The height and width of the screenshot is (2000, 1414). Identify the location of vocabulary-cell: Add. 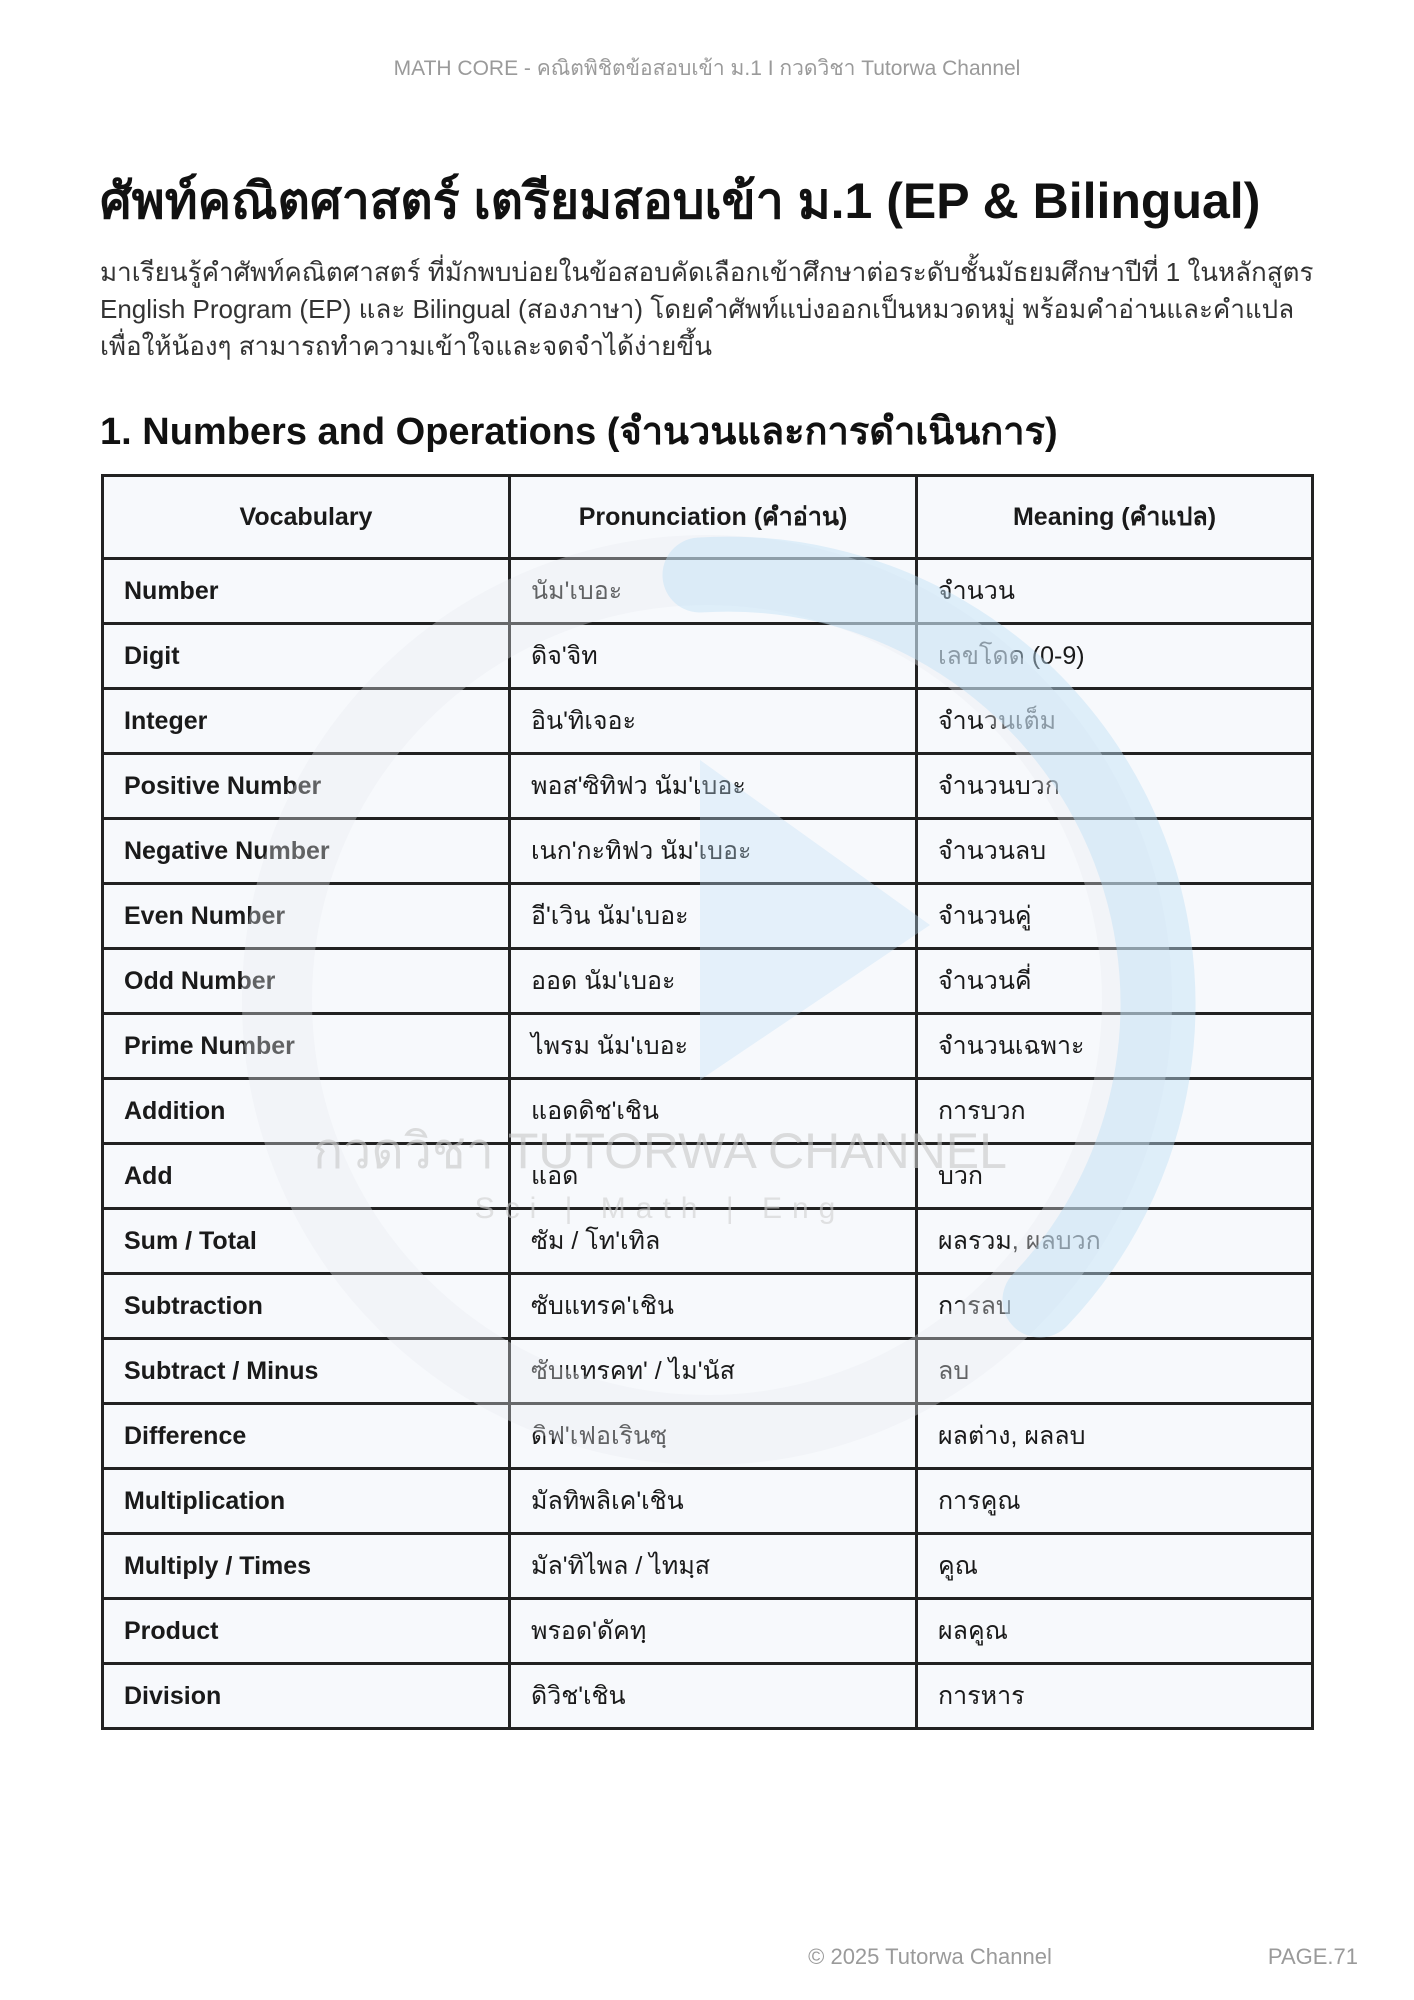
(306, 1176).